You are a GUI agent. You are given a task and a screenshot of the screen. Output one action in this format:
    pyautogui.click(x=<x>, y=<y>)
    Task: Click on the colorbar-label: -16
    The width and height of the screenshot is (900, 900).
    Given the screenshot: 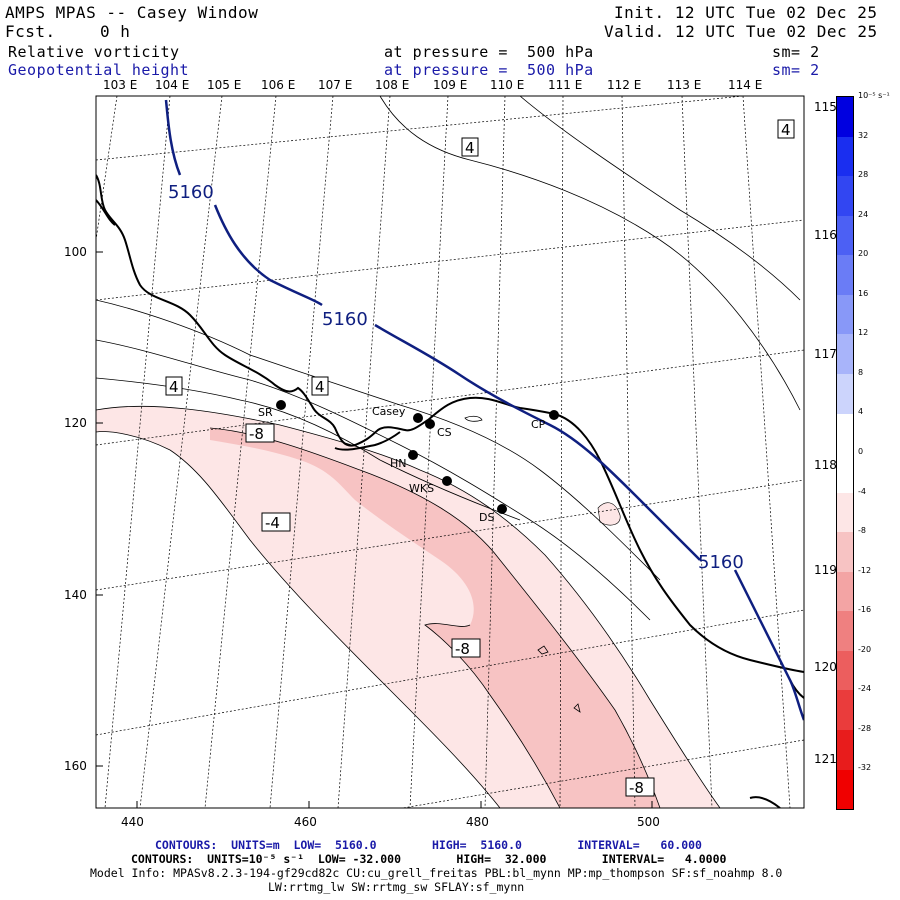 What is the action you would take?
    pyautogui.click(x=865, y=610)
    